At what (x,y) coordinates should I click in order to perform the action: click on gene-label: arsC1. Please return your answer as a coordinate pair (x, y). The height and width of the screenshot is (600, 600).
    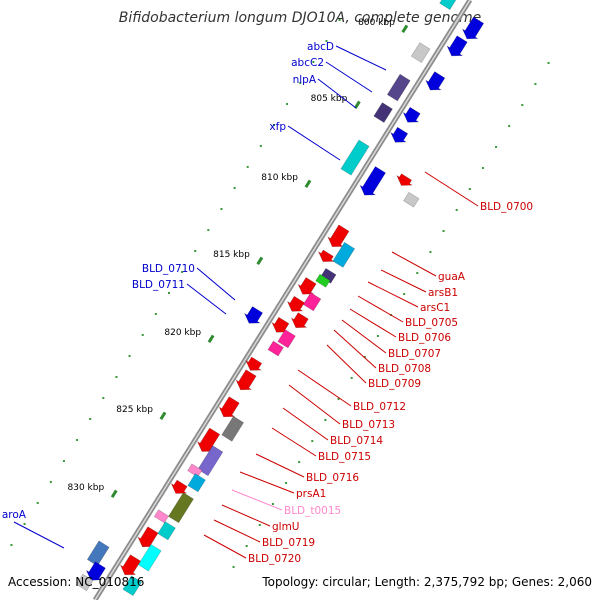
    Looking at the image, I should click on (435, 308).